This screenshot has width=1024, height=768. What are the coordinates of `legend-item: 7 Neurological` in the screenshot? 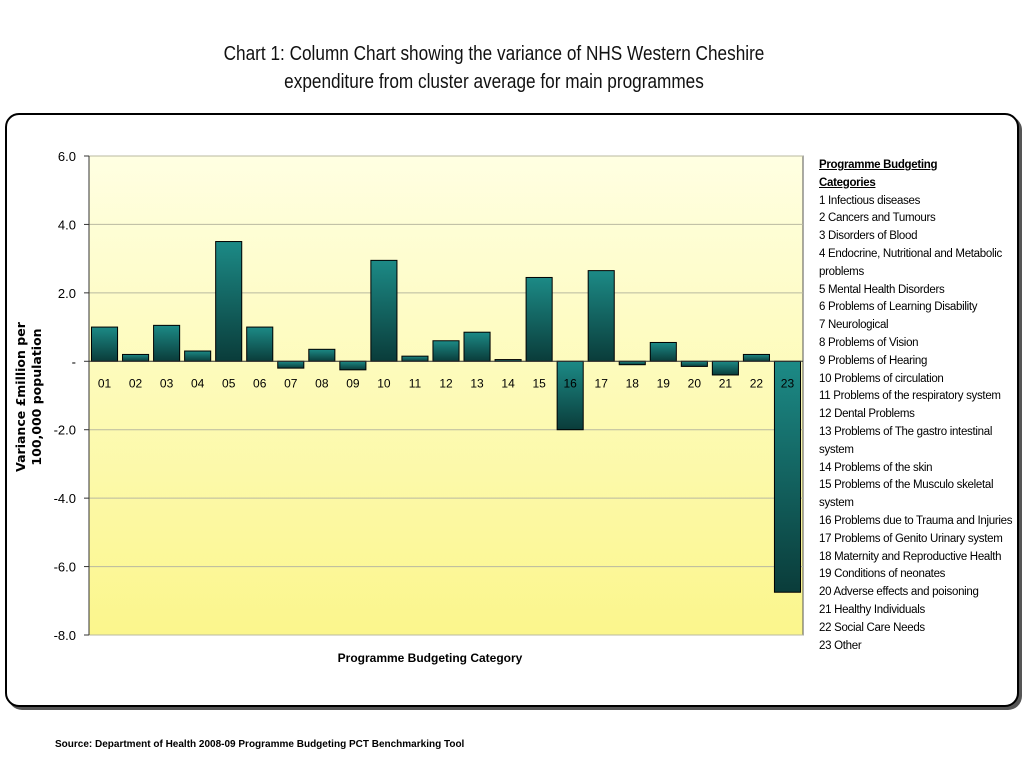 It's located at (854, 325).